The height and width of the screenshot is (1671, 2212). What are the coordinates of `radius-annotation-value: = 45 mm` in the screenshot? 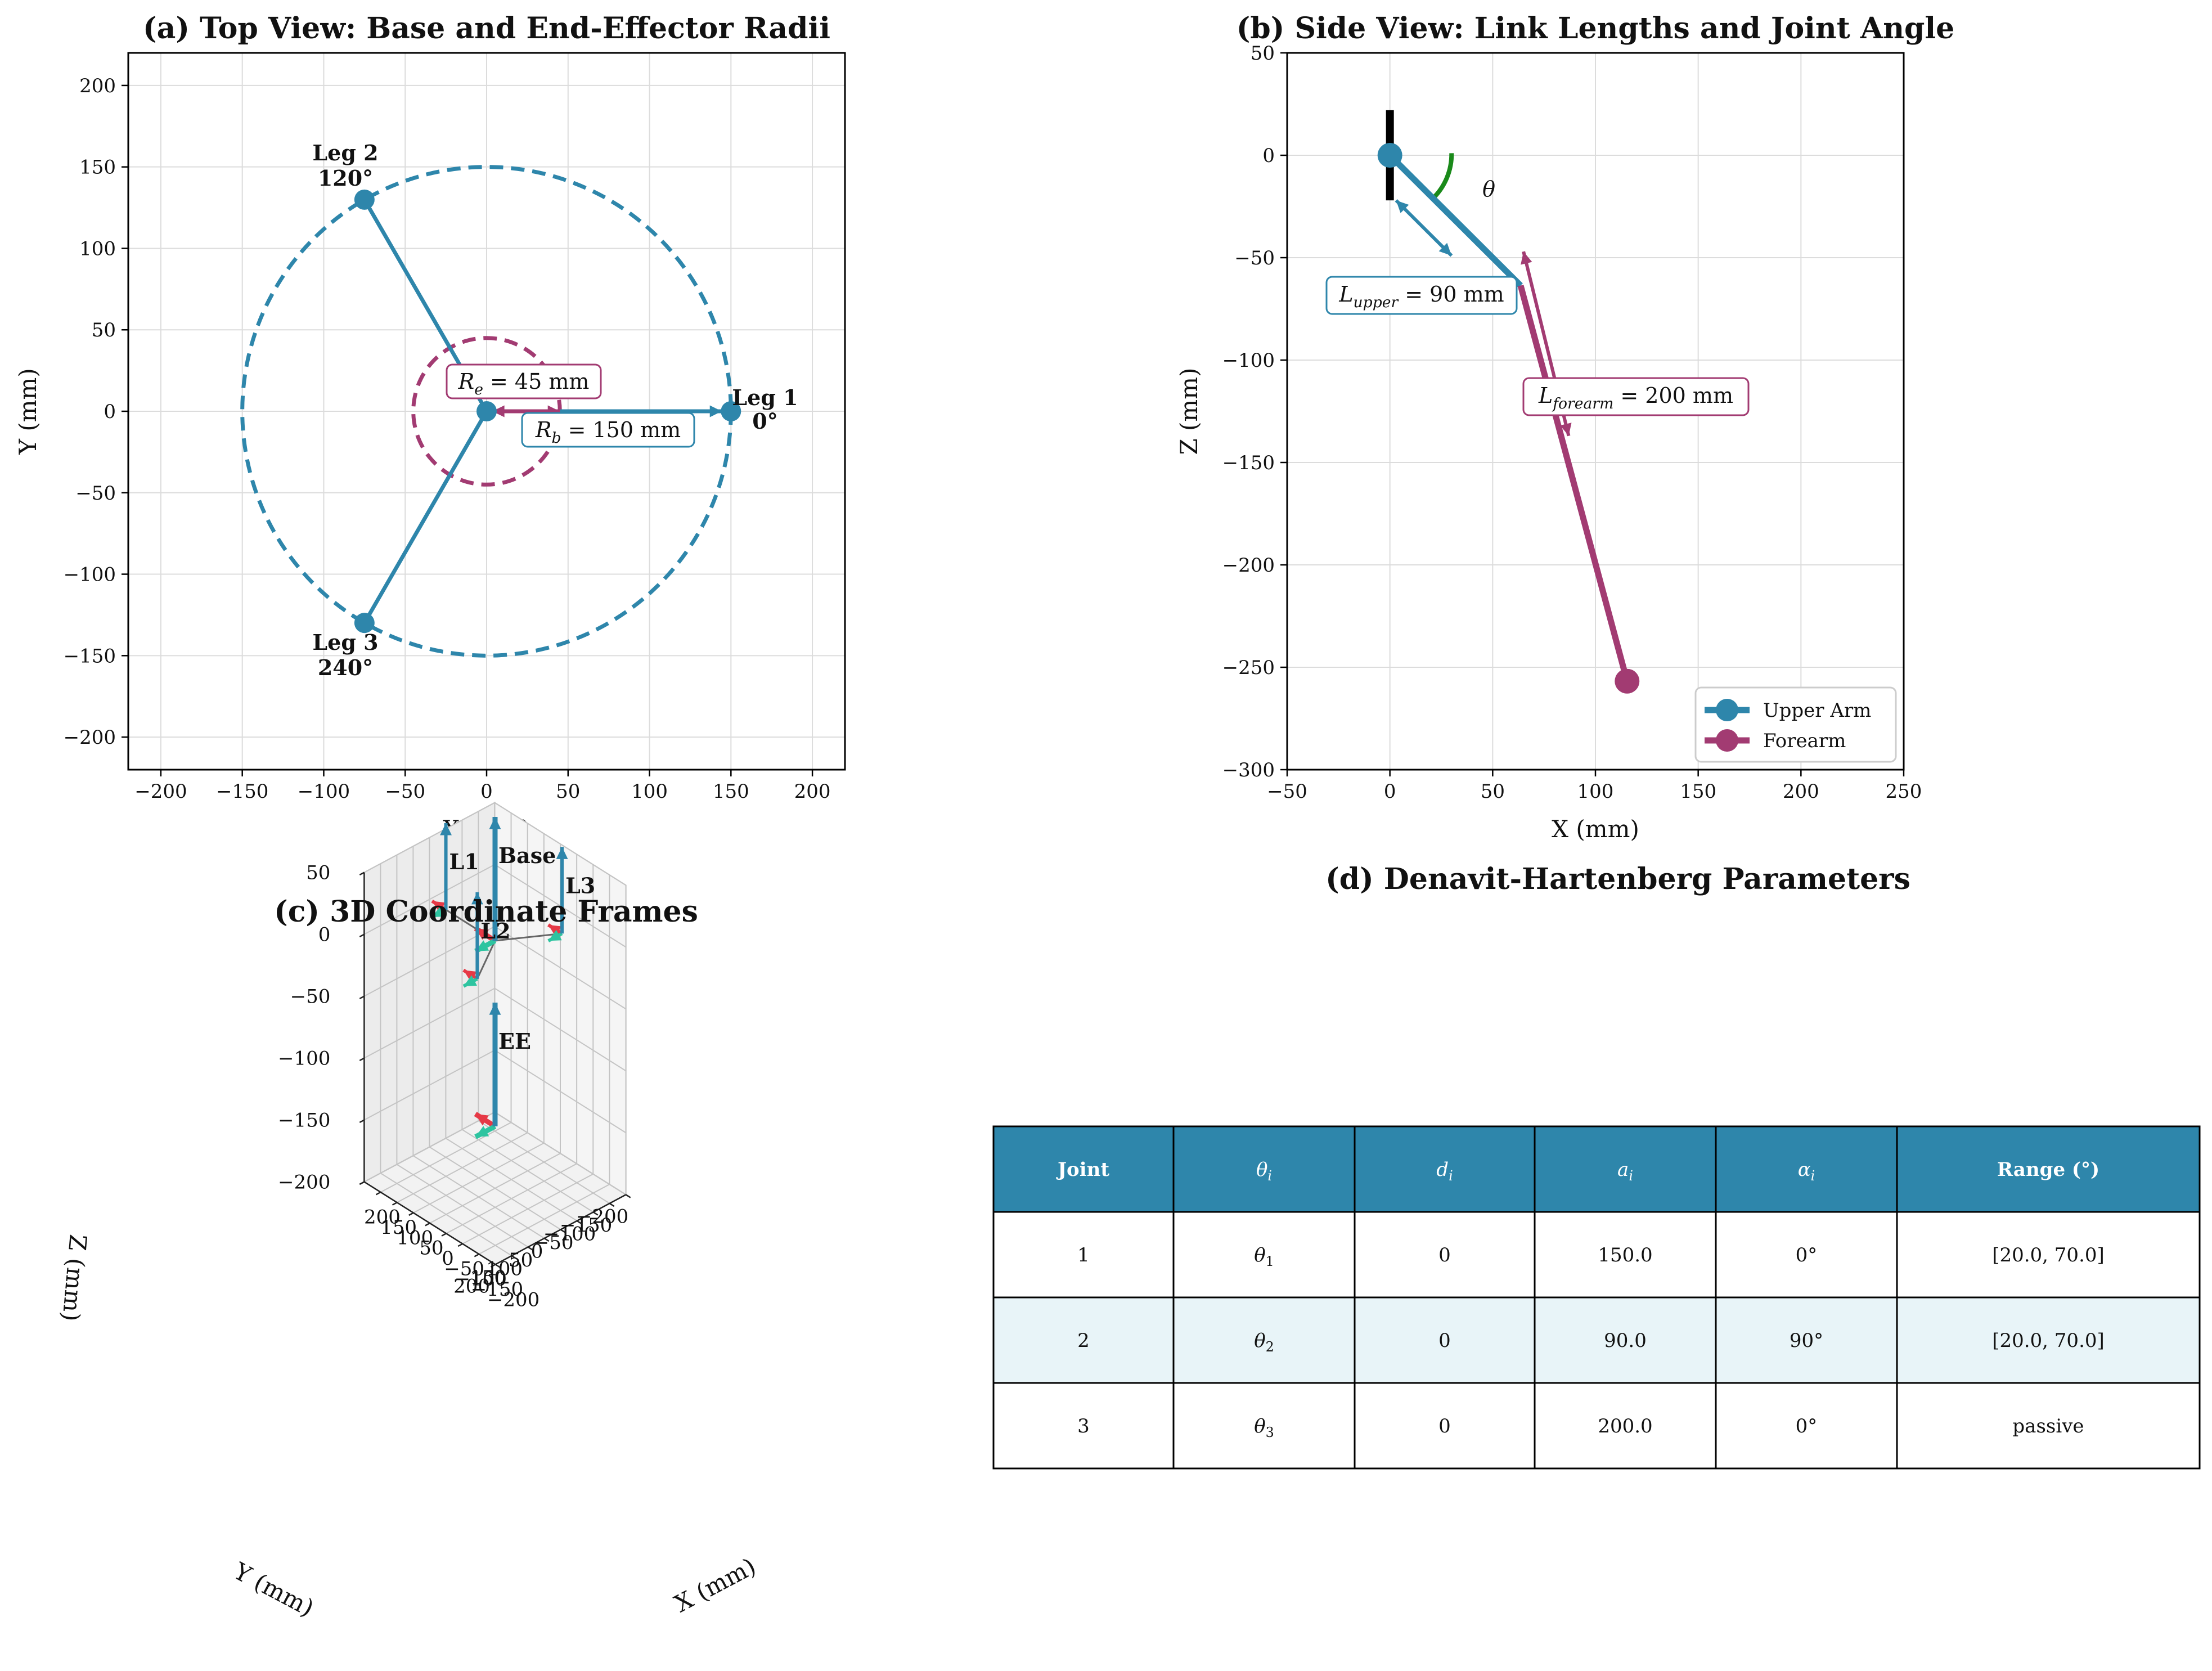 It's located at (536, 381).